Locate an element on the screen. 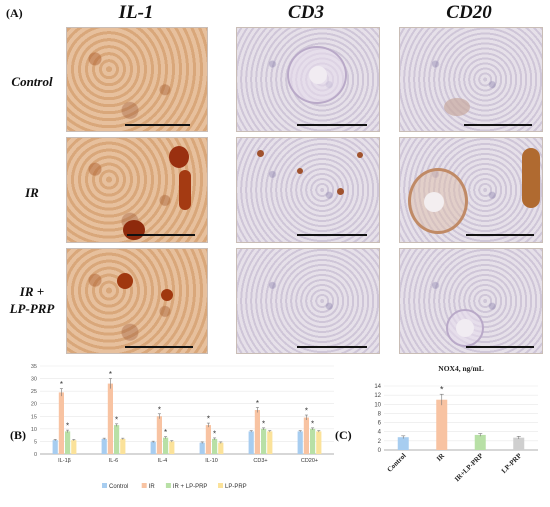 The height and width of the screenshot is (507, 550). column-heading-cd3: CD3 is located at coordinates (306, 12).